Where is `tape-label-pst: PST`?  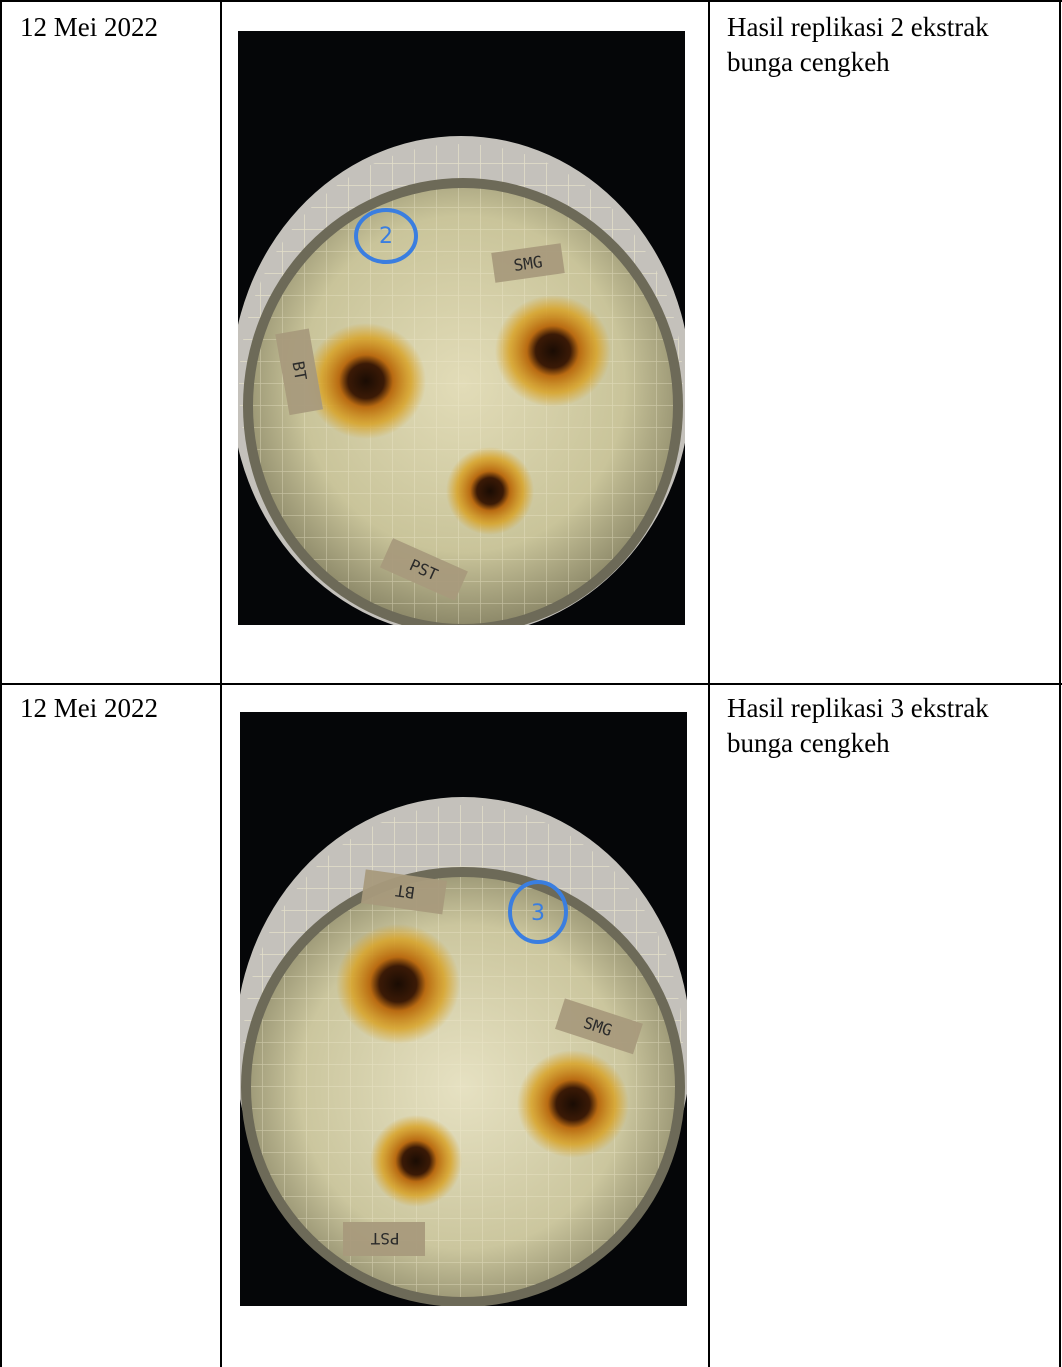 tape-label-pst: PST is located at coordinates (384, 1238).